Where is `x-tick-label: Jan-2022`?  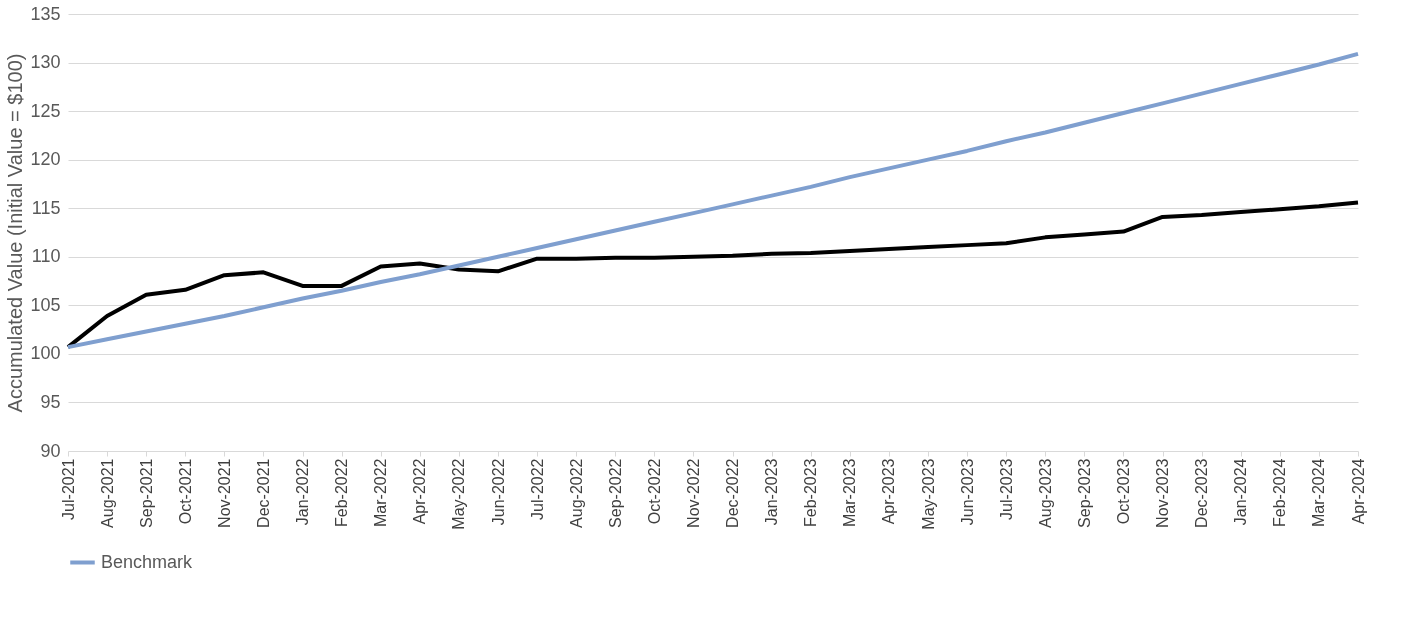
x-tick-label: Jan-2022 is located at coordinates (303, 492).